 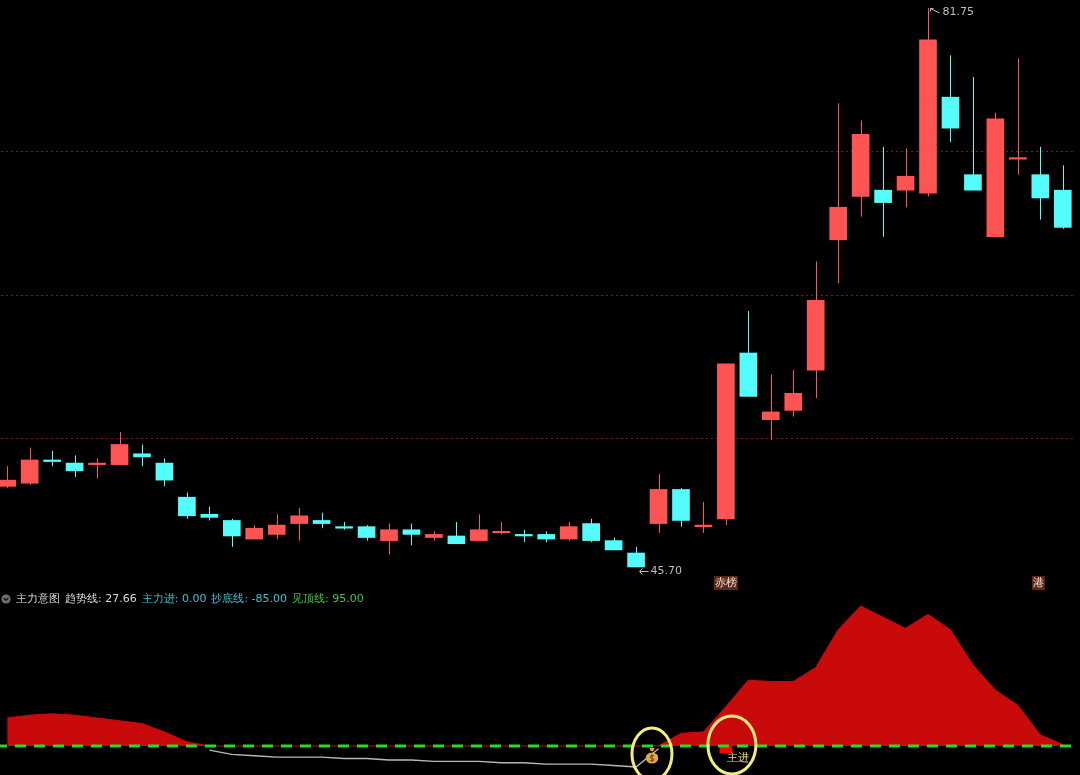 What do you see at coordinates (737, 757) in the screenshot?
I see `series-label: 主进` at bounding box center [737, 757].